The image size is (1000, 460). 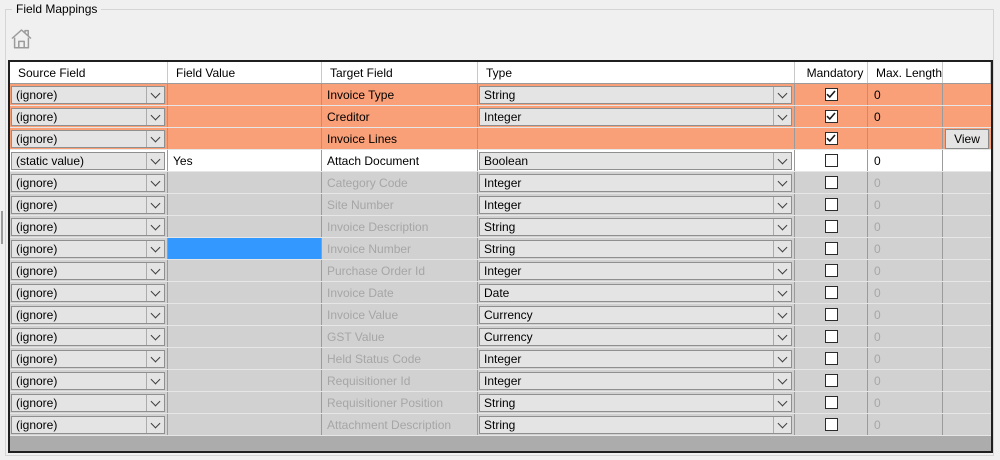 What do you see at coordinates (89, 72) in the screenshot?
I see `header-cell-source-field: Source Field` at bounding box center [89, 72].